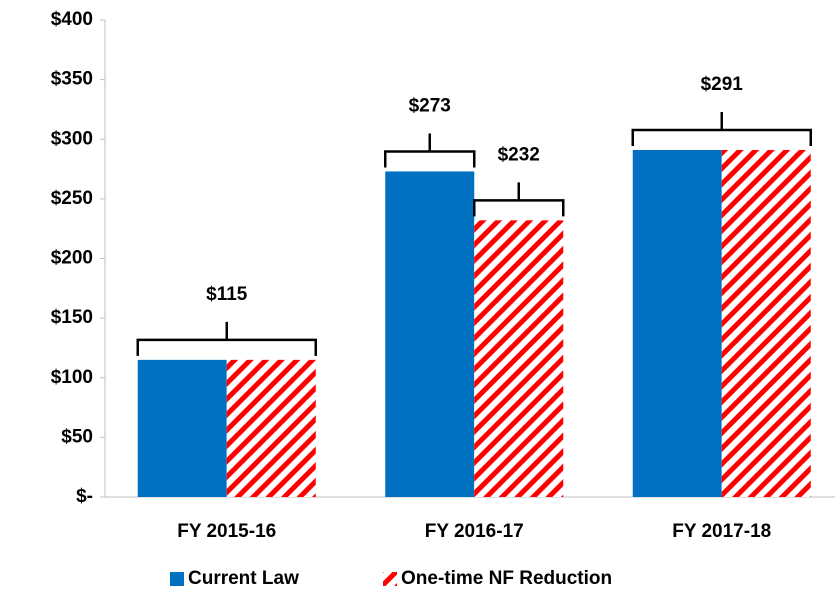 Image resolution: width=835 pixels, height=596 pixels. What do you see at coordinates (72, 138) in the screenshot?
I see `y-tick-label: $300` at bounding box center [72, 138].